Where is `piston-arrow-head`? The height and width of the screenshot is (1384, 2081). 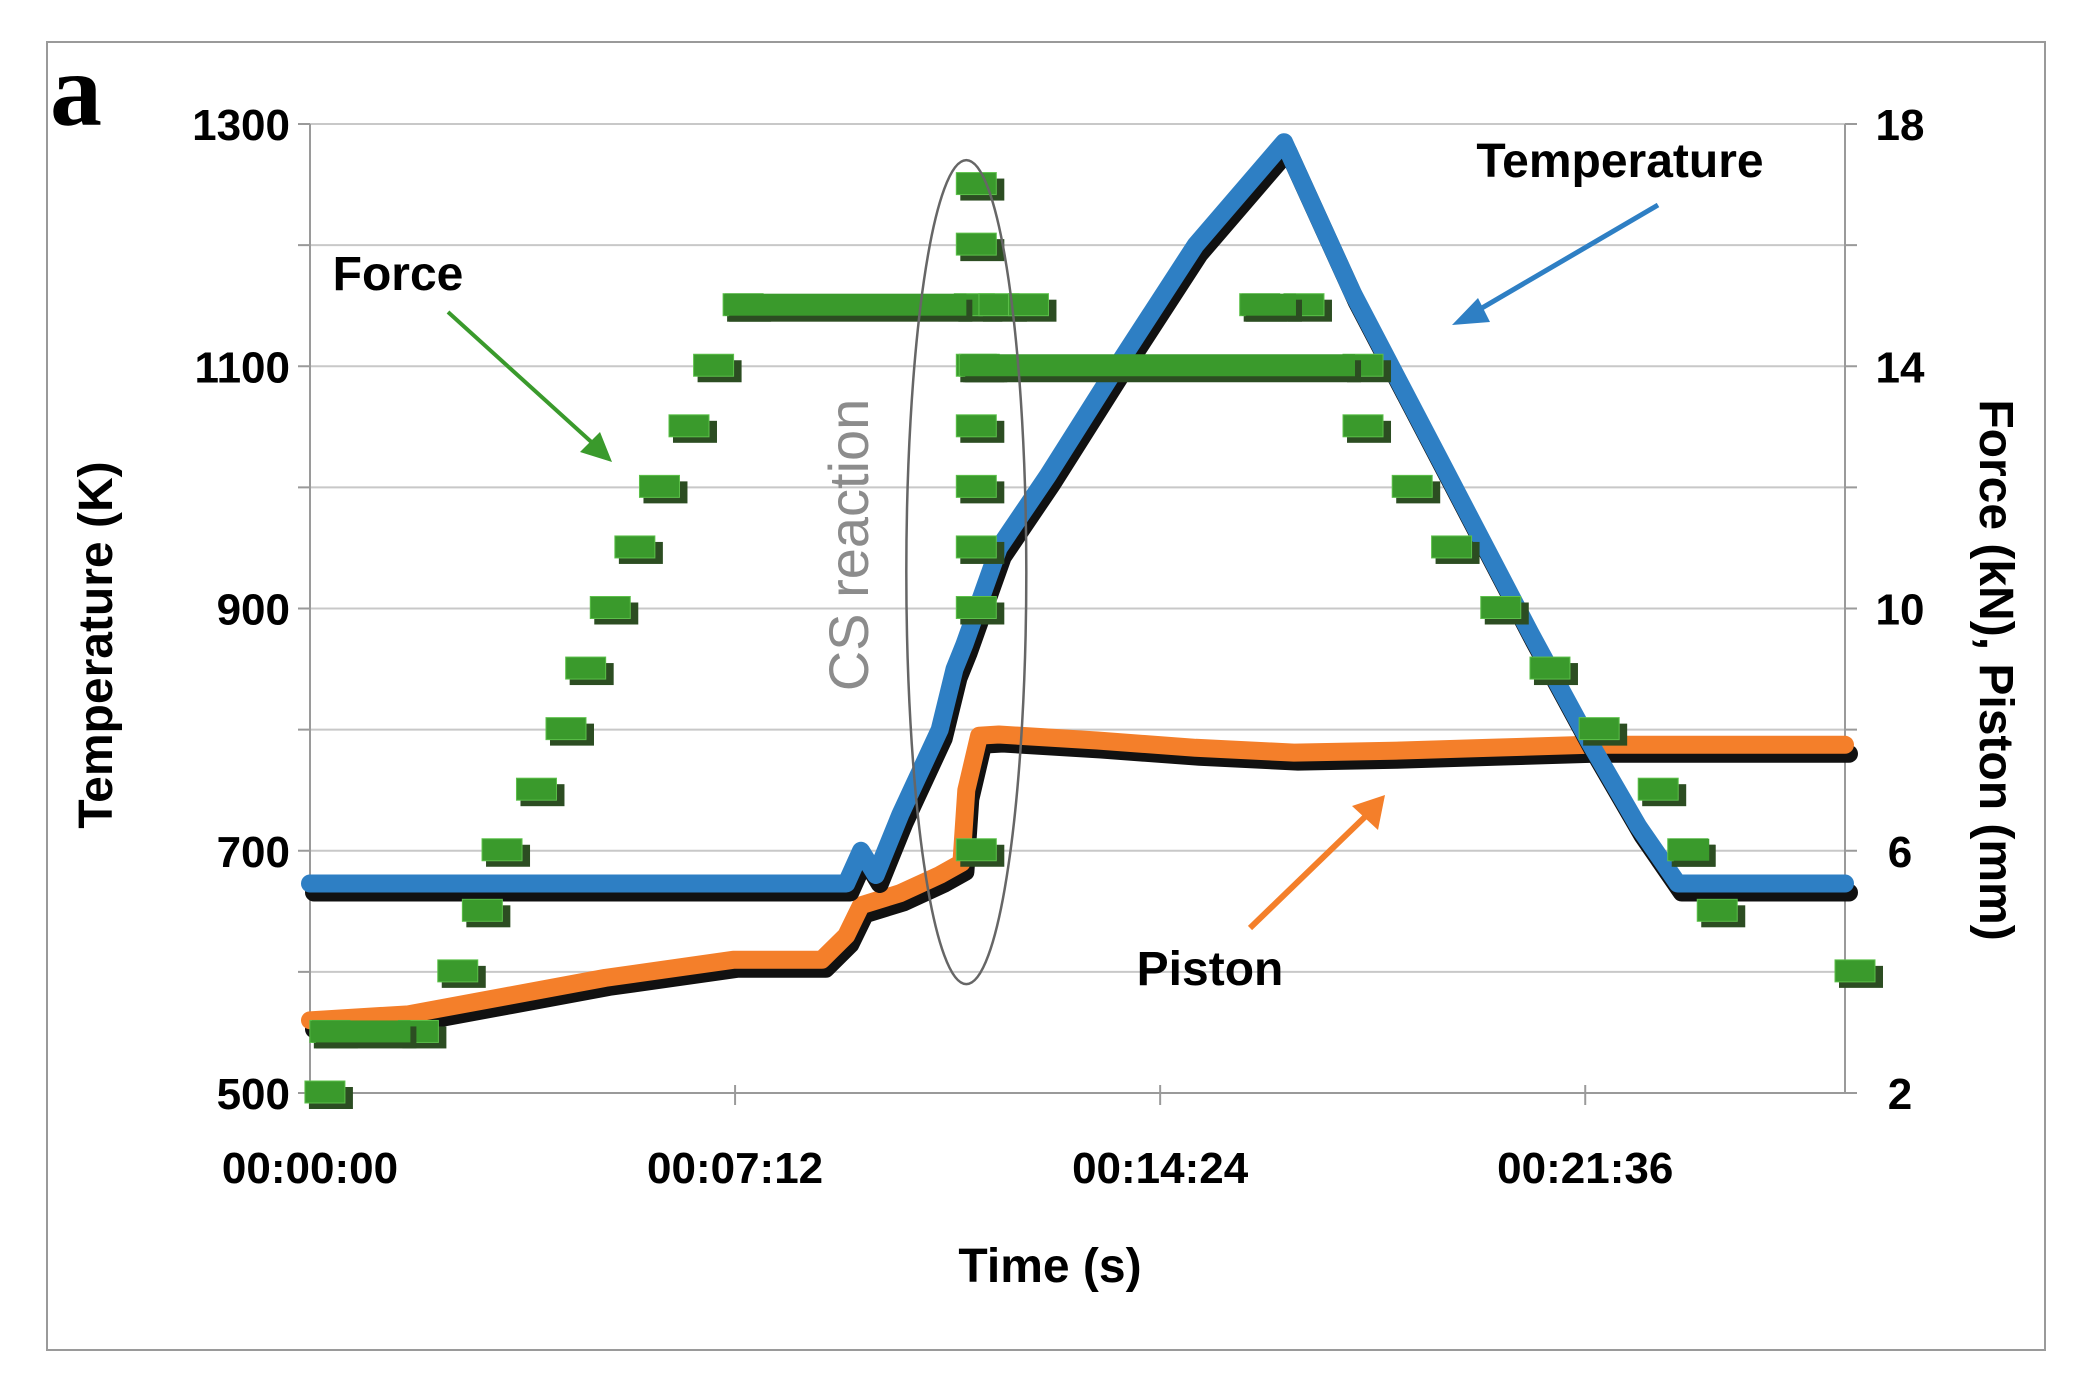 piston-arrow-head is located at coordinates (1368, 812).